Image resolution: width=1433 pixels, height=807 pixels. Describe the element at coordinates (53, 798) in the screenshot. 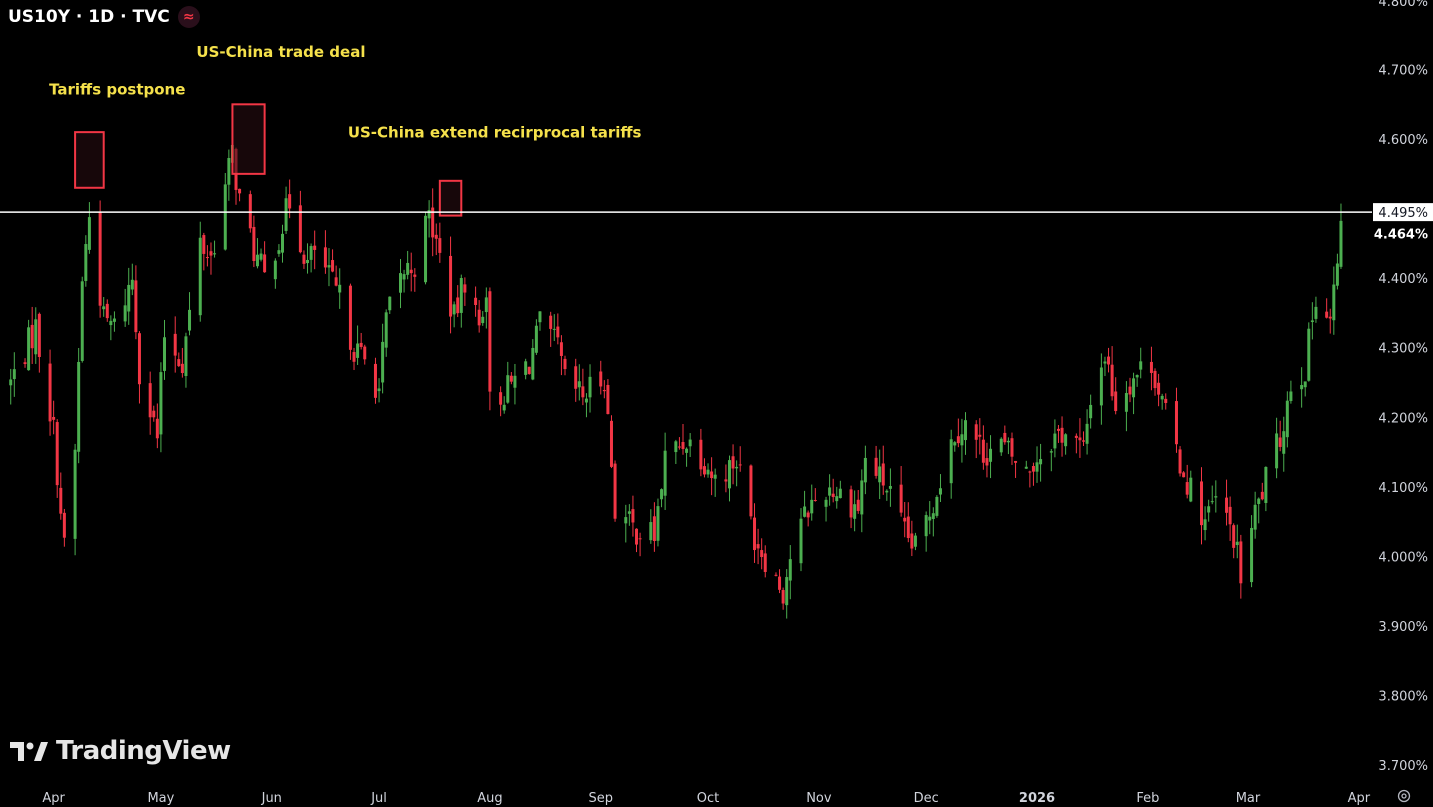

I see `time-tick-label: Apr` at that location.